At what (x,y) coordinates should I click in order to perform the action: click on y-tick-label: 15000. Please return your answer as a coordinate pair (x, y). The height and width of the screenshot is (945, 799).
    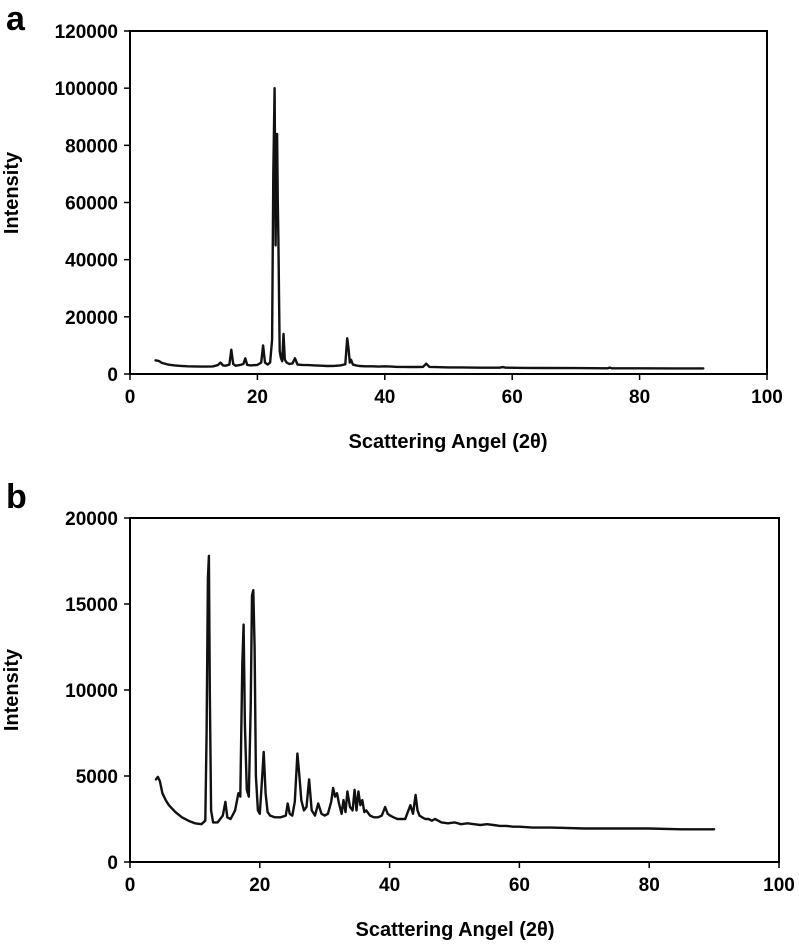
    Looking at the image, I should click on (91, 605).